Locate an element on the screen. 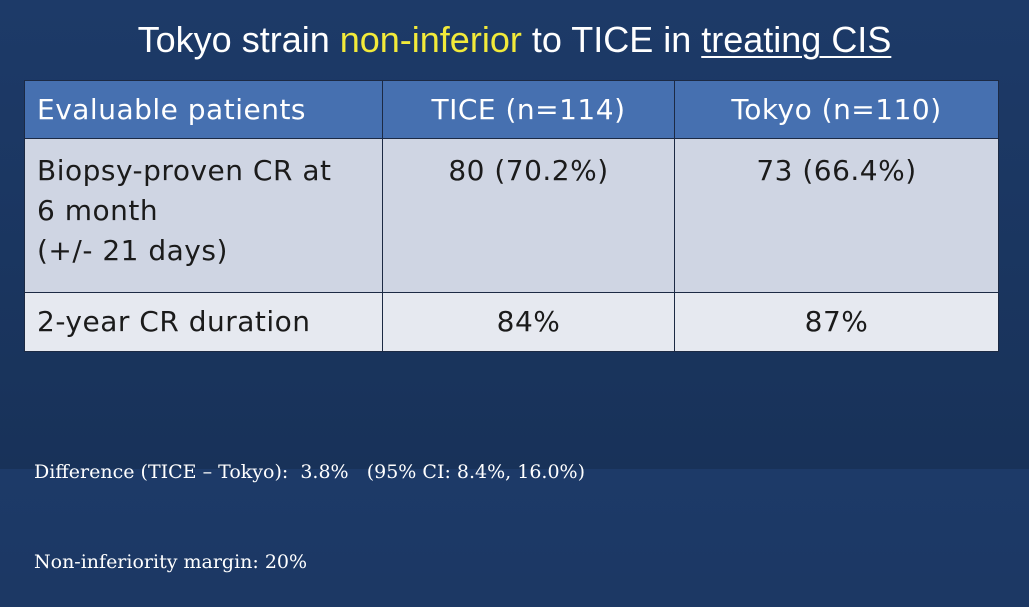  header-tice: TICE (n=114) is located at coordinates (528, 109).